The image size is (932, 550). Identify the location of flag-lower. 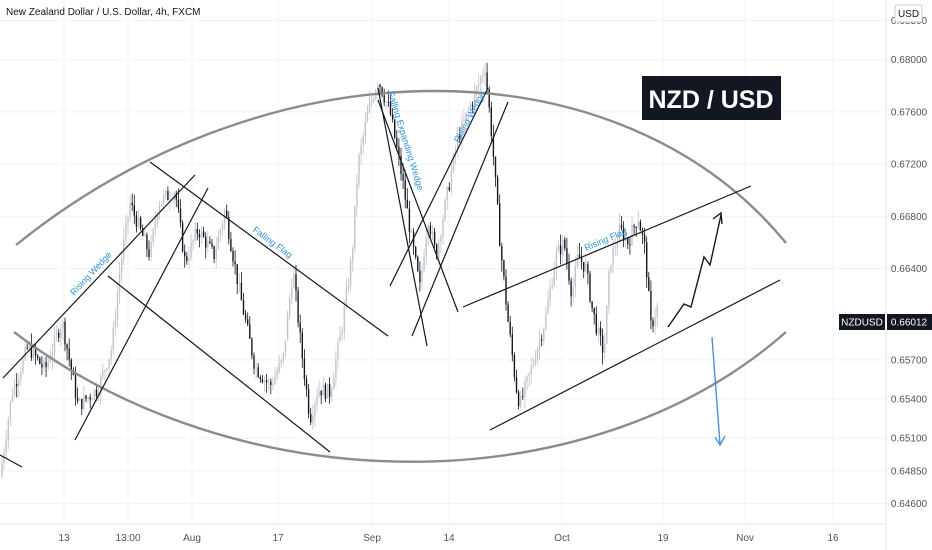
(219, 364).